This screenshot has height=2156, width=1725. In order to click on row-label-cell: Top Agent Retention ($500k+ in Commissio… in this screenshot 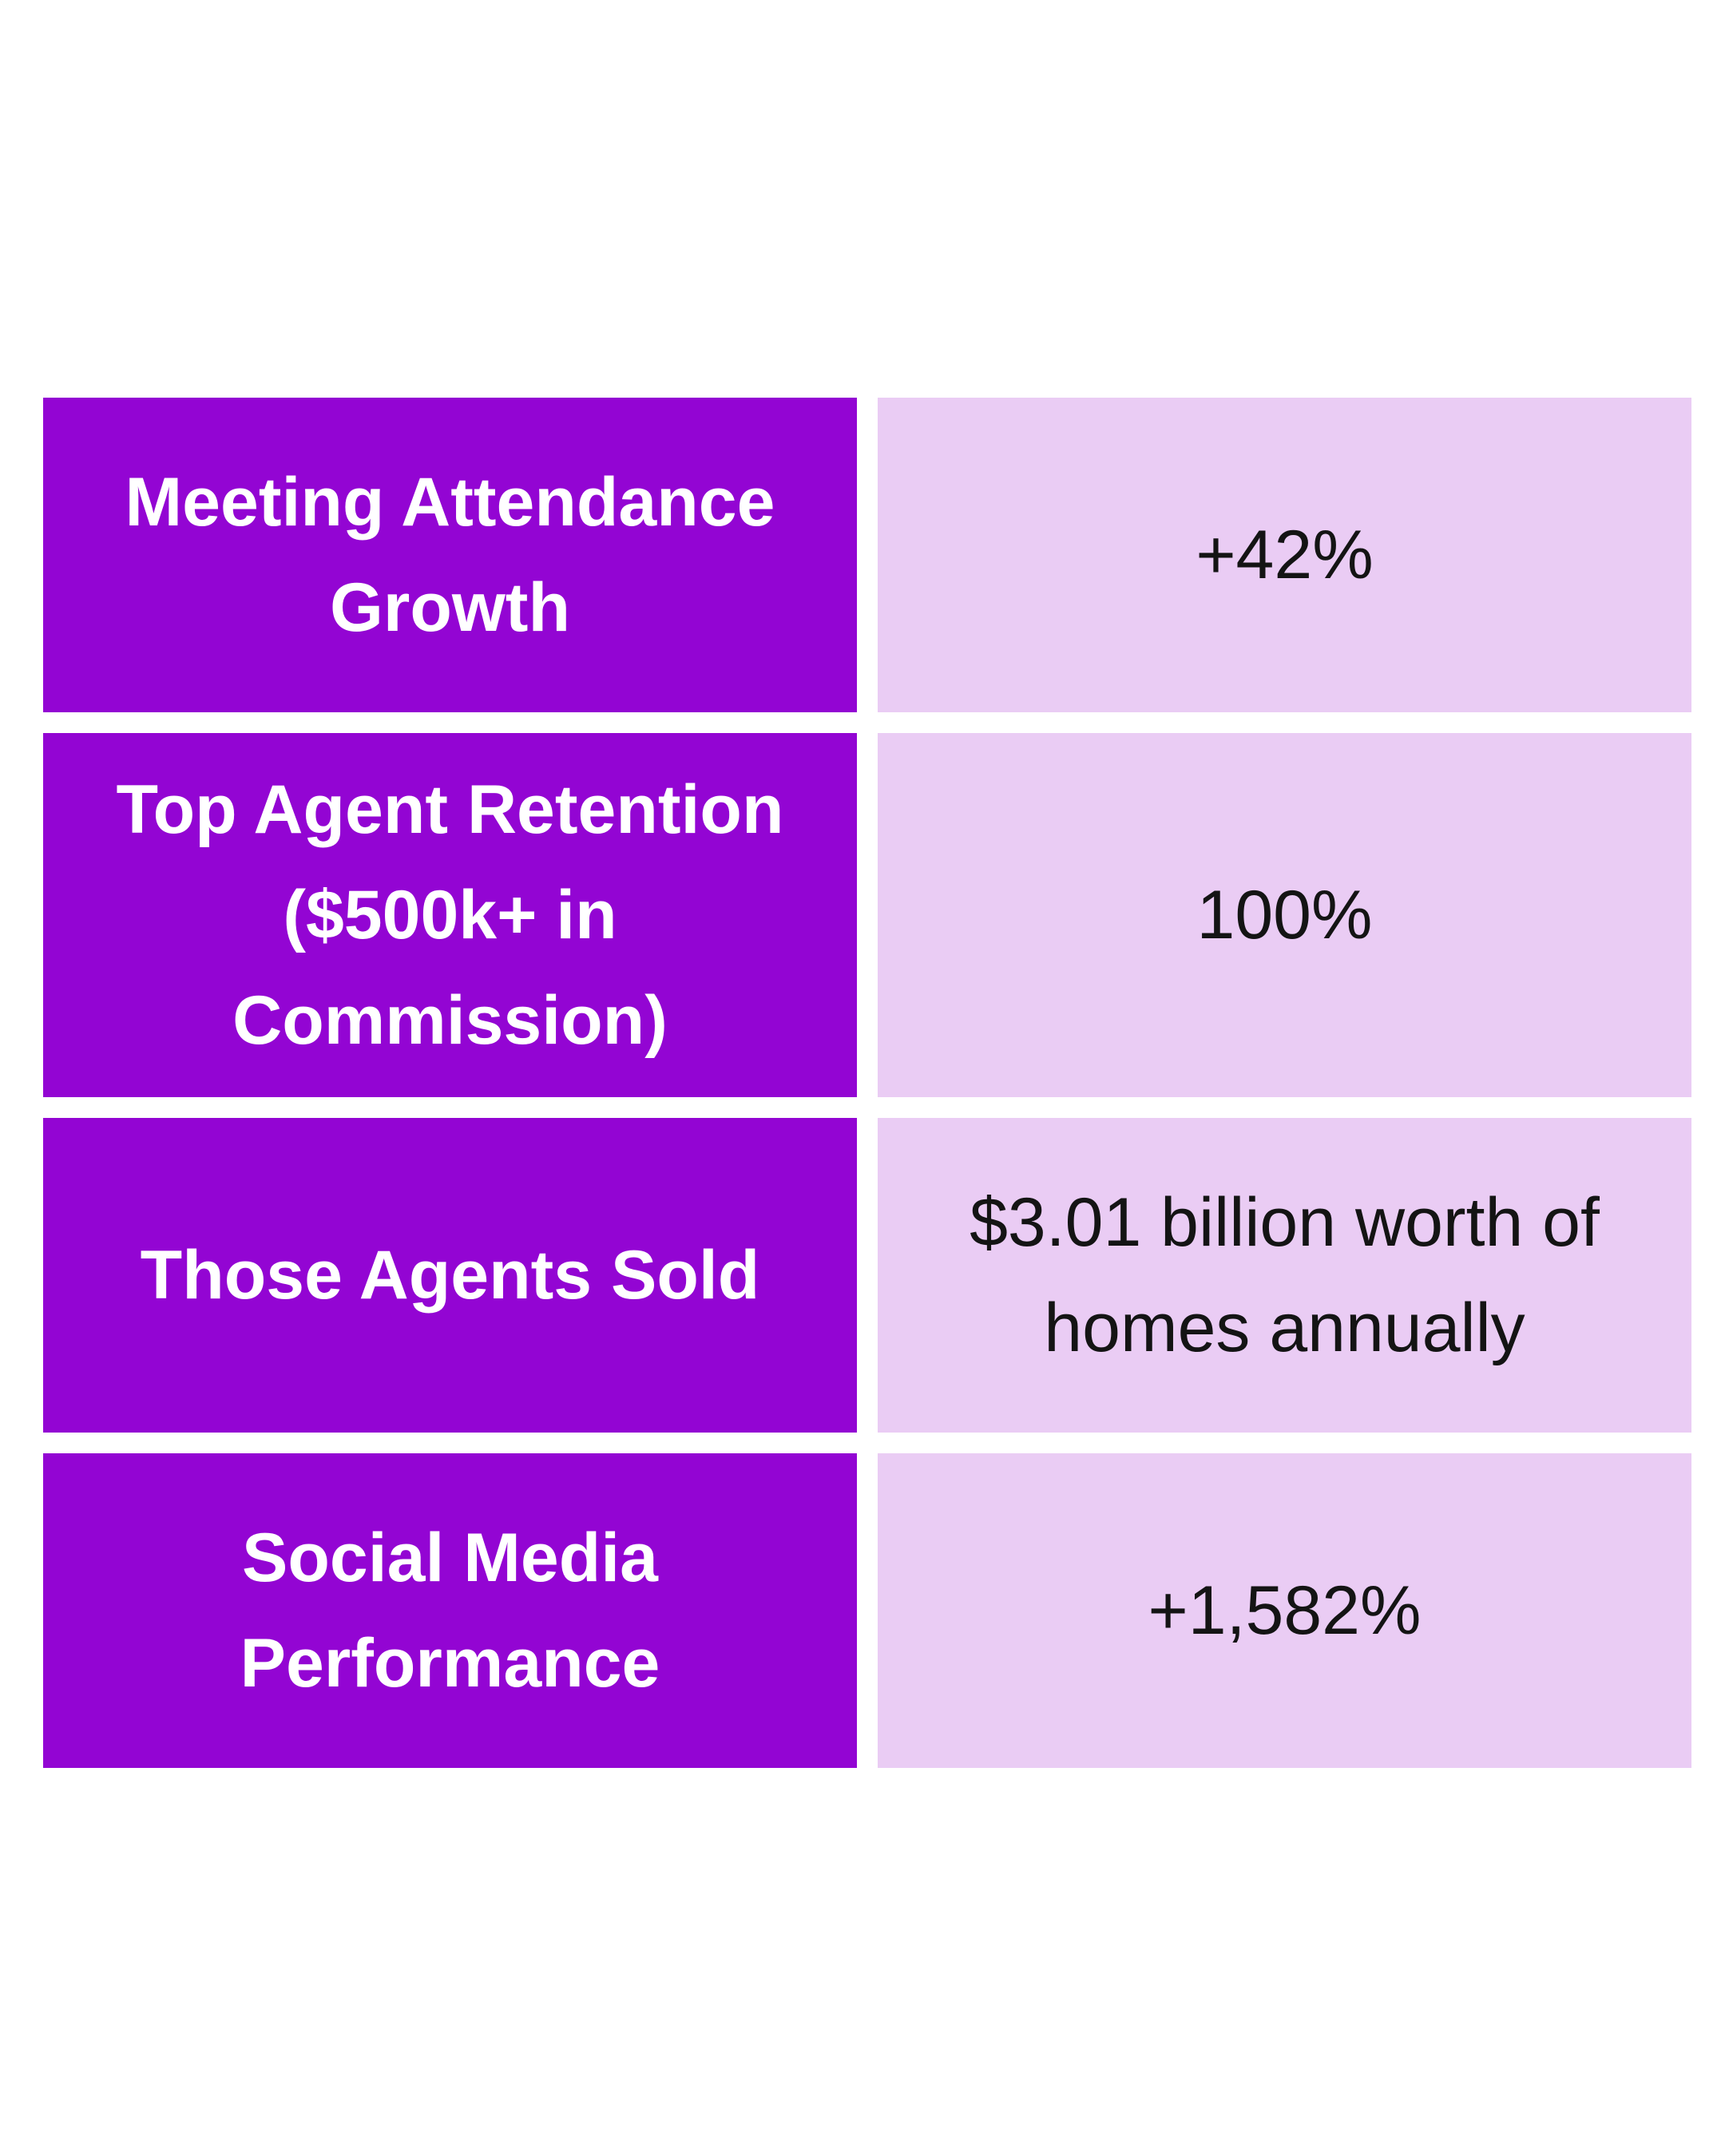, I will do `click(450, 915)`.